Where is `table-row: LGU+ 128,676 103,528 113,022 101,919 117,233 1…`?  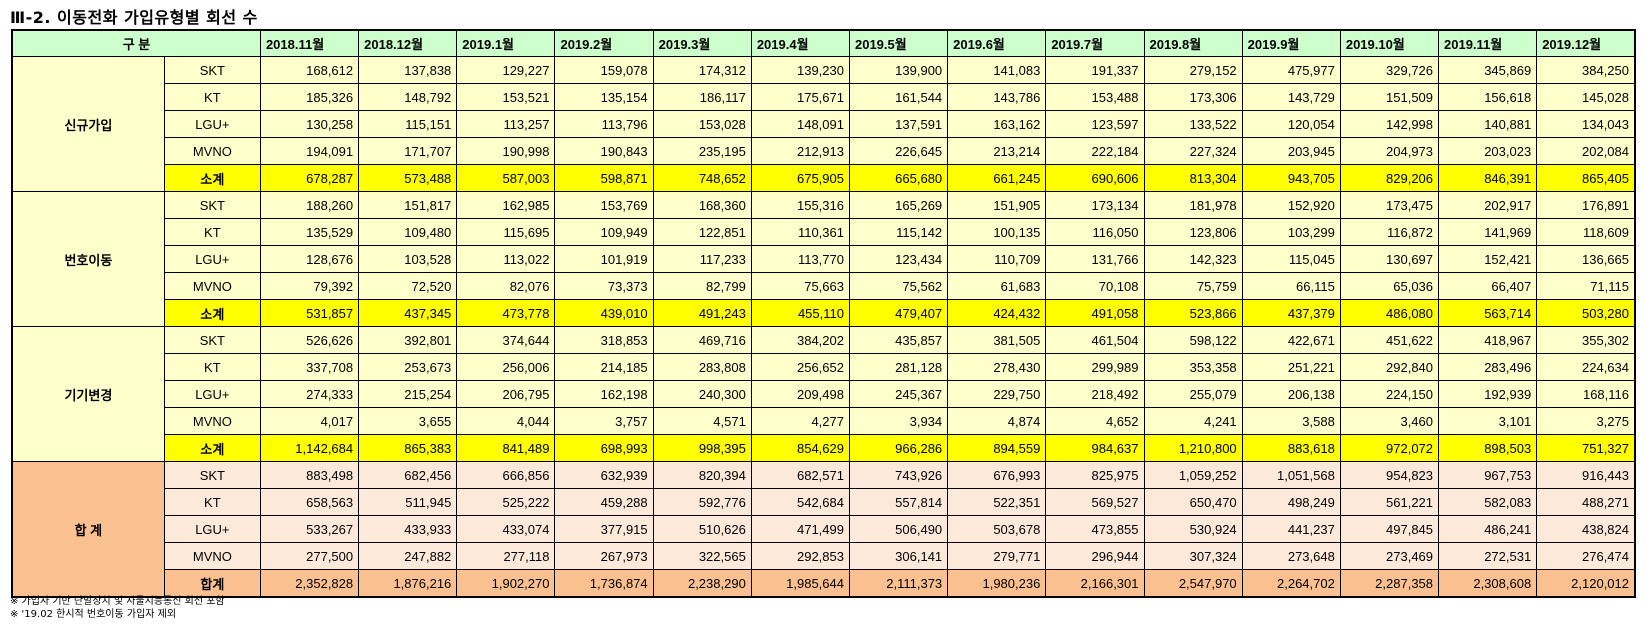 table-row: LGU+ 128,676 103,528 113,022 101,919 117,233 1… is located at coordinates (824, 259).